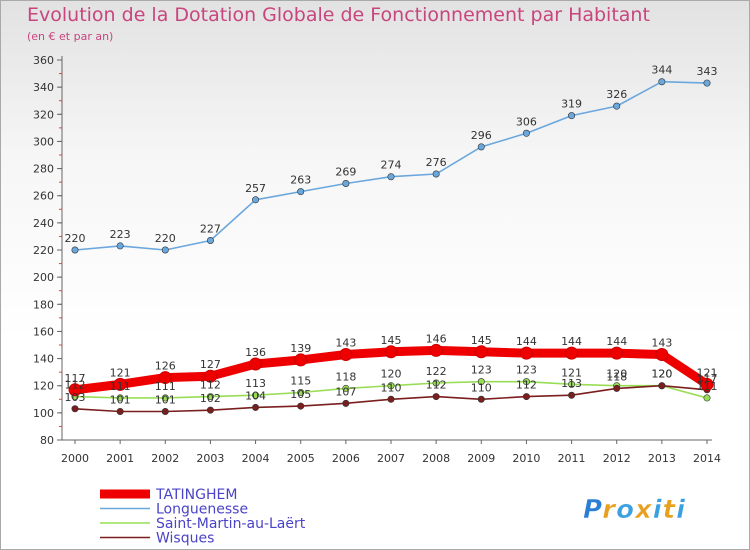  Describe the element at coordinates (255, 188) in the screenshot. I see `data-label: 257` at that location.